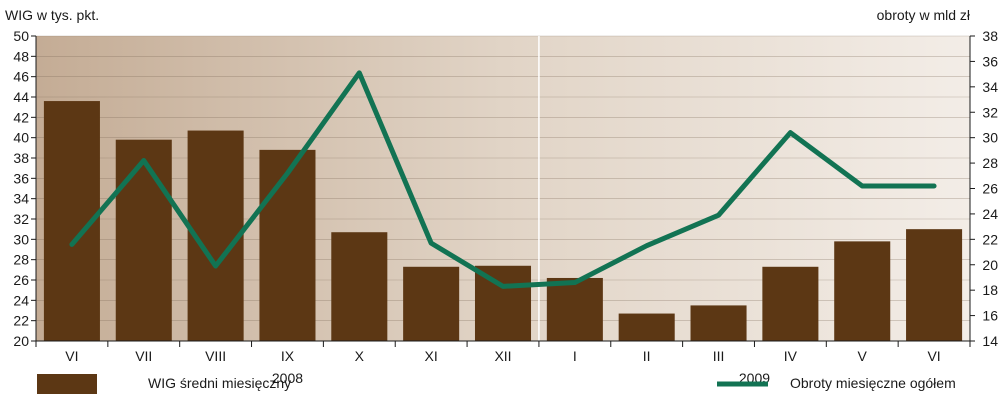 Image resolution: width=999 pixels, height=396 pixels. I want to click on right-tick-label: 36, so click(990, 61).